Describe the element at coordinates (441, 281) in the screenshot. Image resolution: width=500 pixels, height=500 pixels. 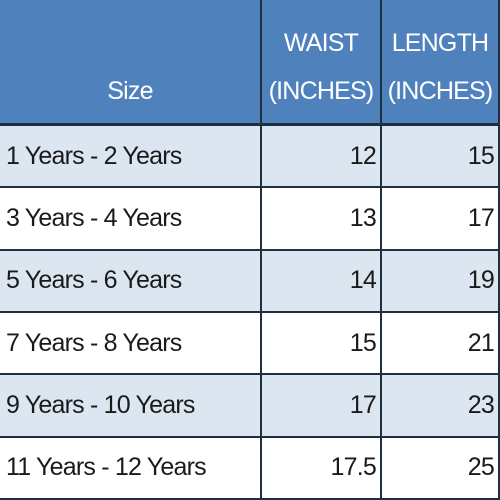
I see `table-cell: 19` at that location.